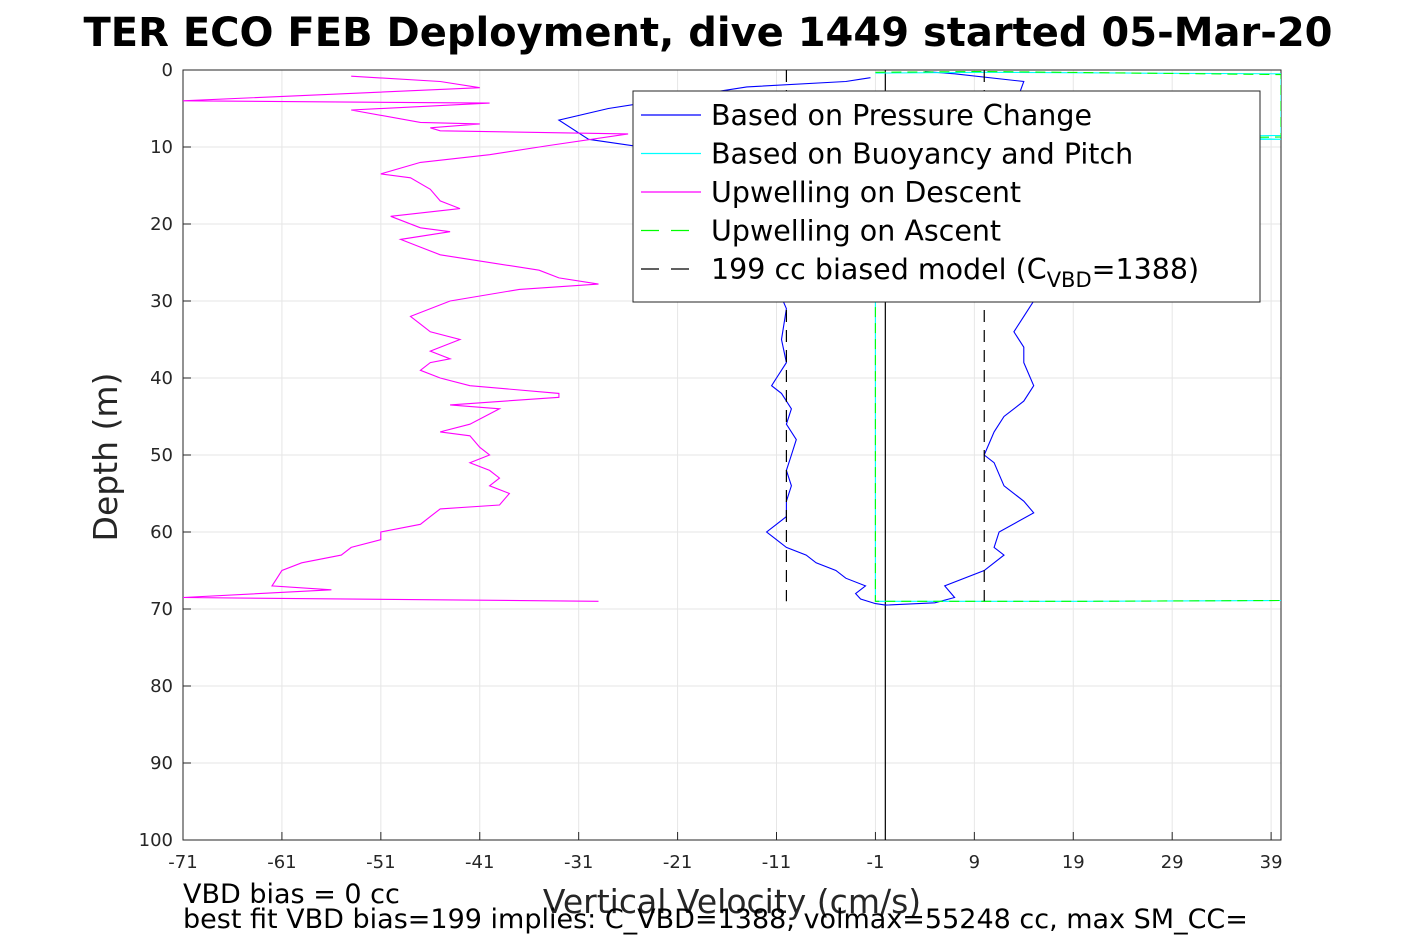 Image resolution: width=1417 pixels, height=945 pixels. What do you see at coordinates (161, 609) in the screenshot?
I see `y-tick-label: 70` at bounding box center [161, 609].